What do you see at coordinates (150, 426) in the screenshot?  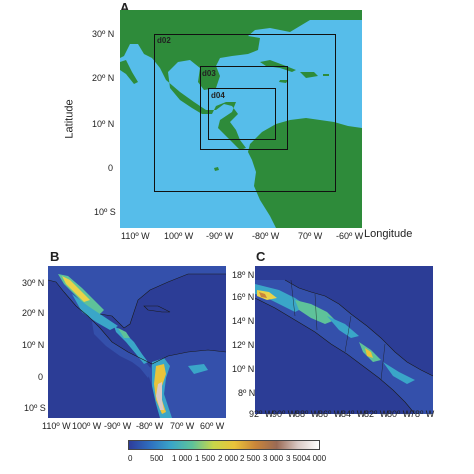 I see `panel-b-lon-tick: -80º W` at bounding box center [150, 426].